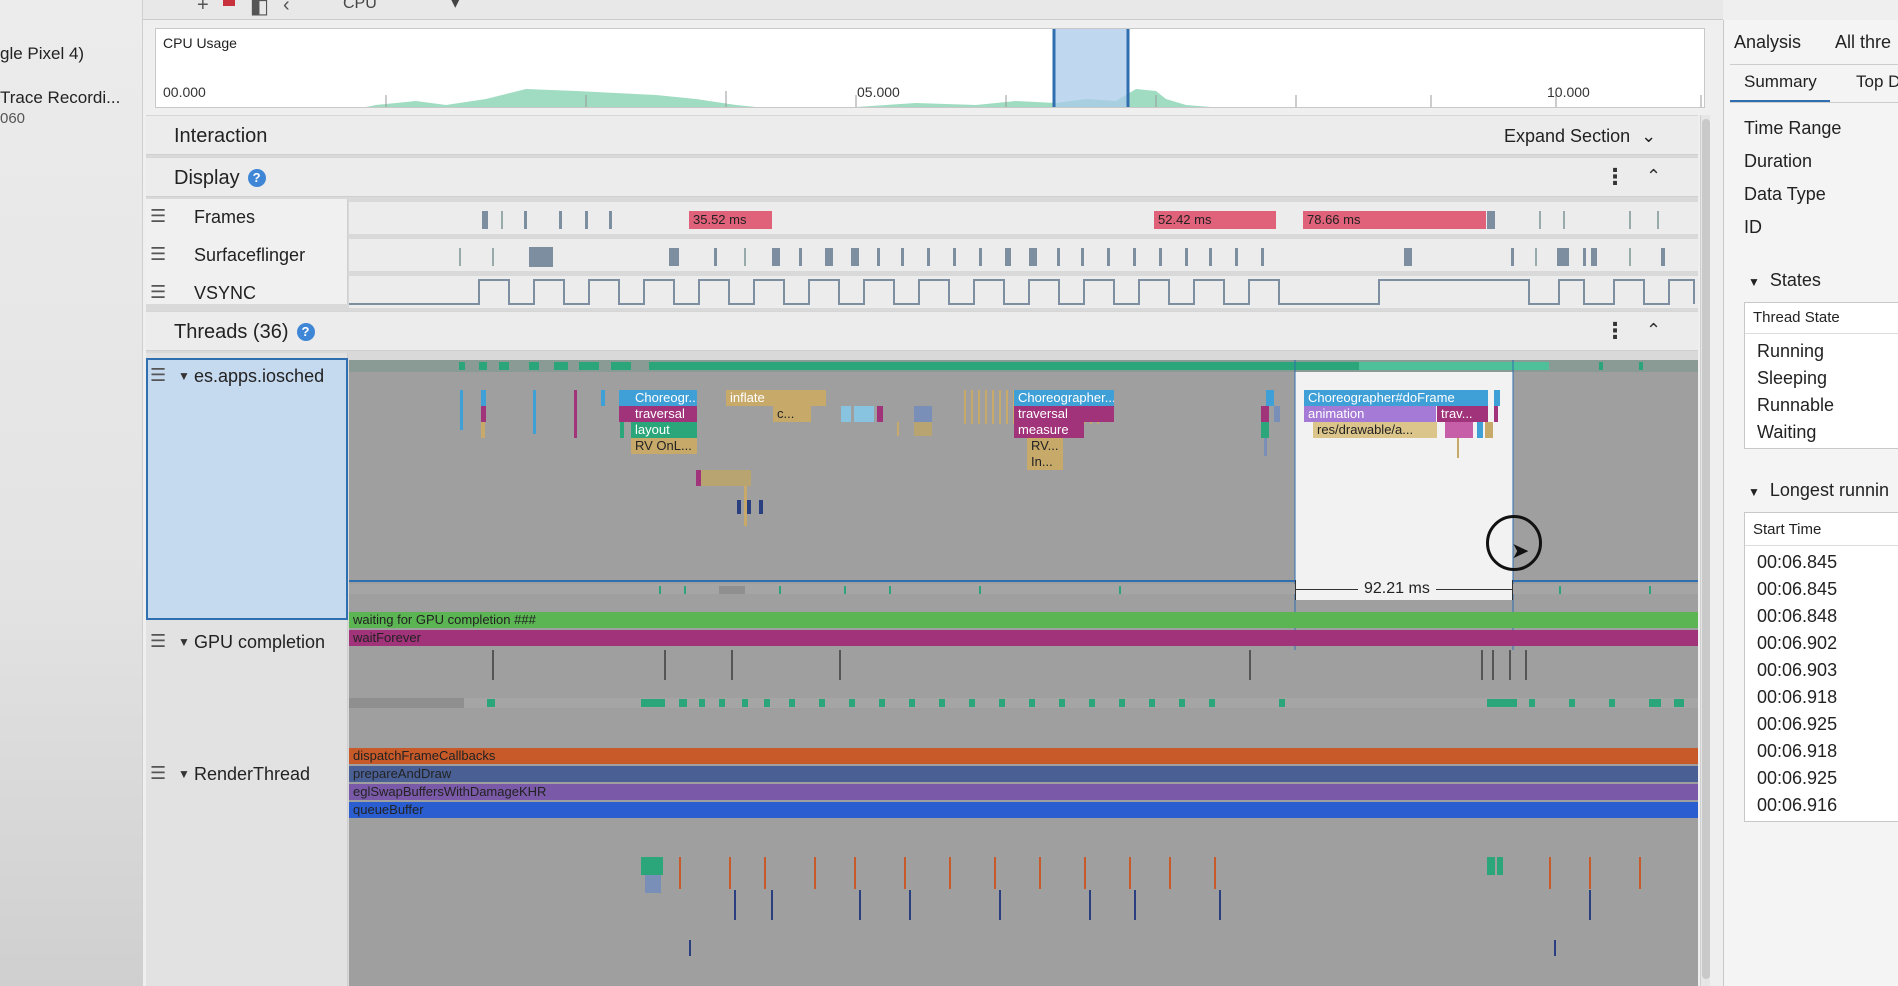 This screenshot has width=1898, height=986. What do you see at coordinates (228, 254) in the screenshot?
I see `track-surfaceflinger: ☰ Surfaceflinger` at bounding box center [228, 254].